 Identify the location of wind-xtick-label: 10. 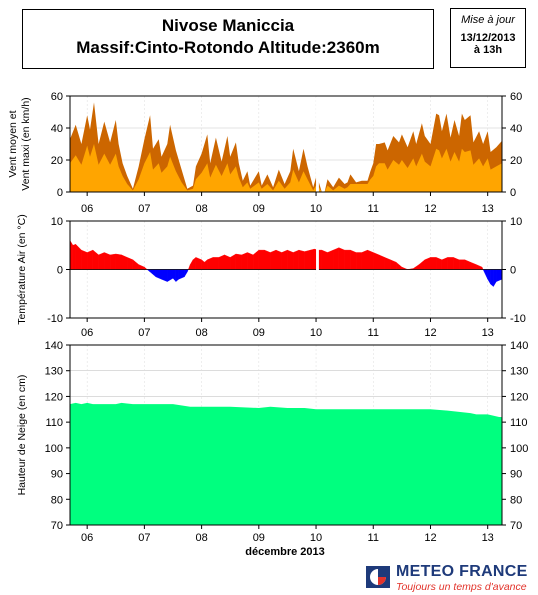
(316, 209).